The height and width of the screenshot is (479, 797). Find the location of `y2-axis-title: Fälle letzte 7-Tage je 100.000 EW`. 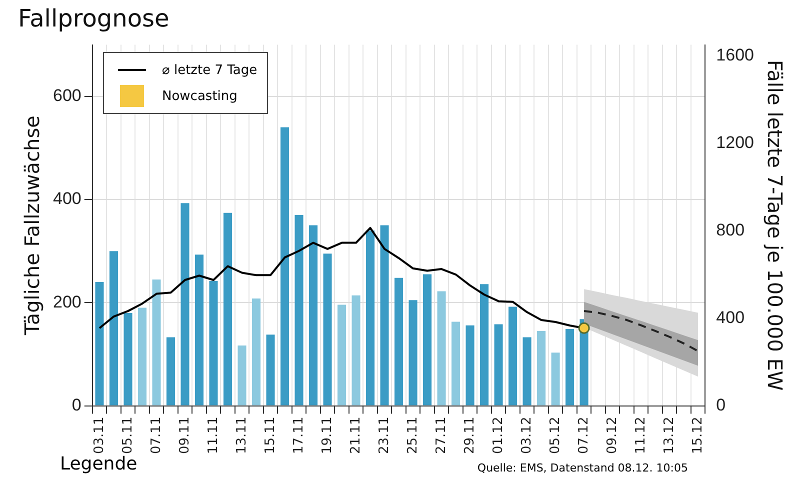

y2-axis-title: Fälle letzte 7-Tage je 100.000 EW is located at coordinates (774, 225).